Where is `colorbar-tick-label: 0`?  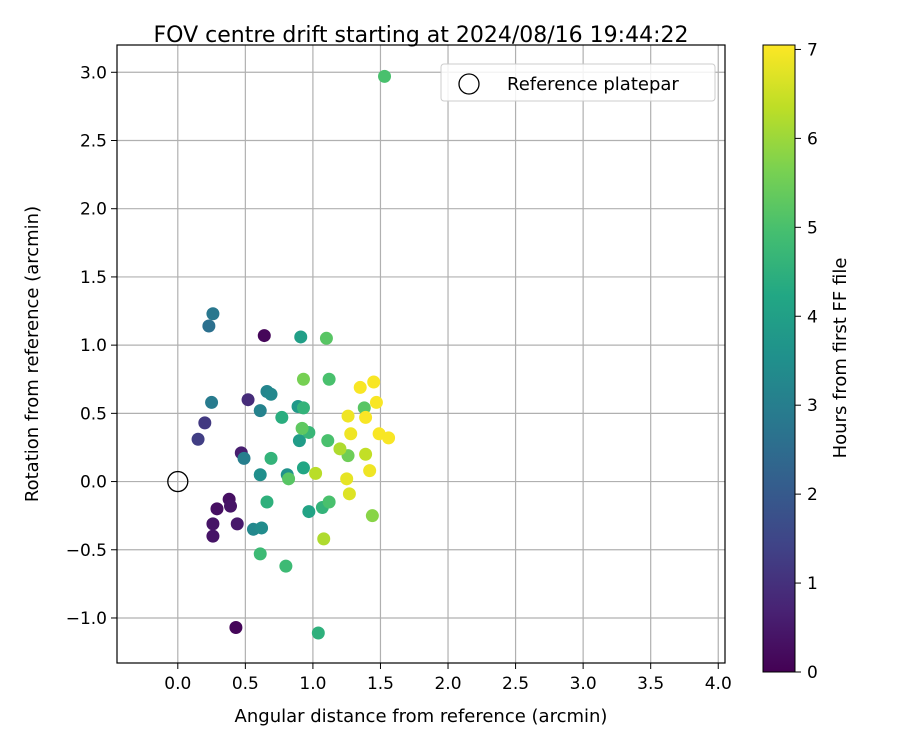 colorbar-tick-label: 0 is located at coordinates (812, 673).